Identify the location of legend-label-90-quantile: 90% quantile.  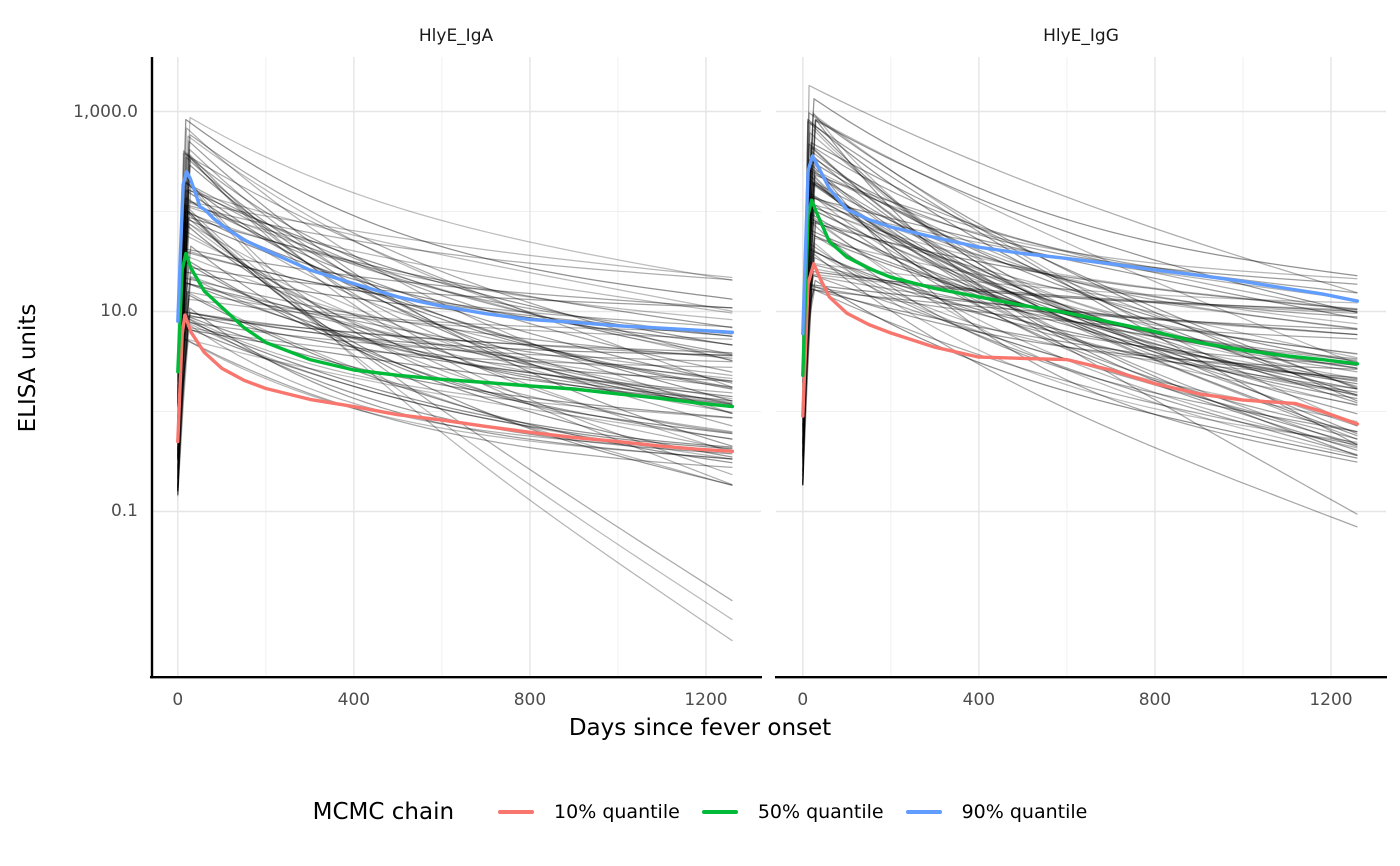
(1024, 812).